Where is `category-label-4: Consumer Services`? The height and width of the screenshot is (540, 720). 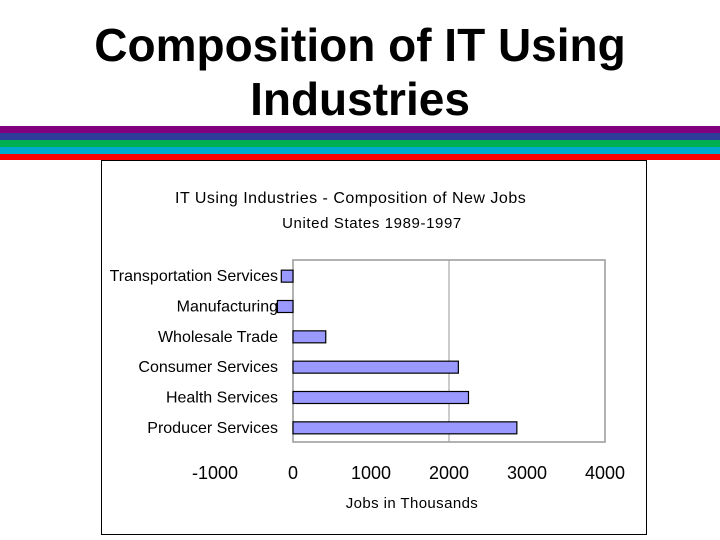 category-label-4: Consumer Services is located at coordinates (208, 367).